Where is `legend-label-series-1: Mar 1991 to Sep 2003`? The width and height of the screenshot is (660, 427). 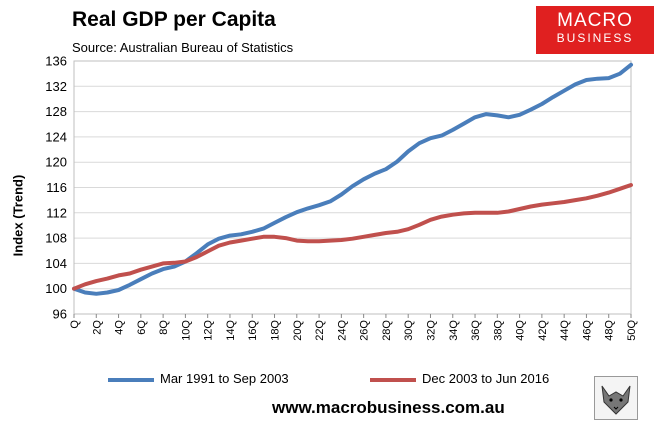
legend-label-series-1: Mar 1991 to Sep 2003 is located at coordinates (224, 378).